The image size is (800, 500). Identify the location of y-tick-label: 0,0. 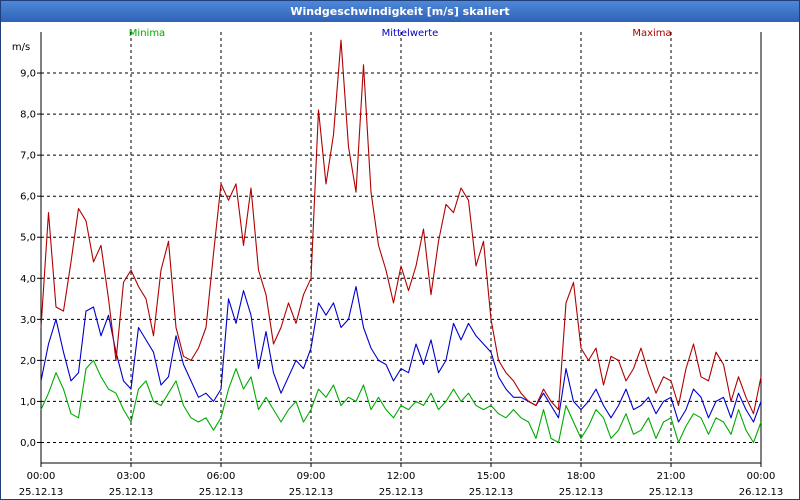
(28, 443).